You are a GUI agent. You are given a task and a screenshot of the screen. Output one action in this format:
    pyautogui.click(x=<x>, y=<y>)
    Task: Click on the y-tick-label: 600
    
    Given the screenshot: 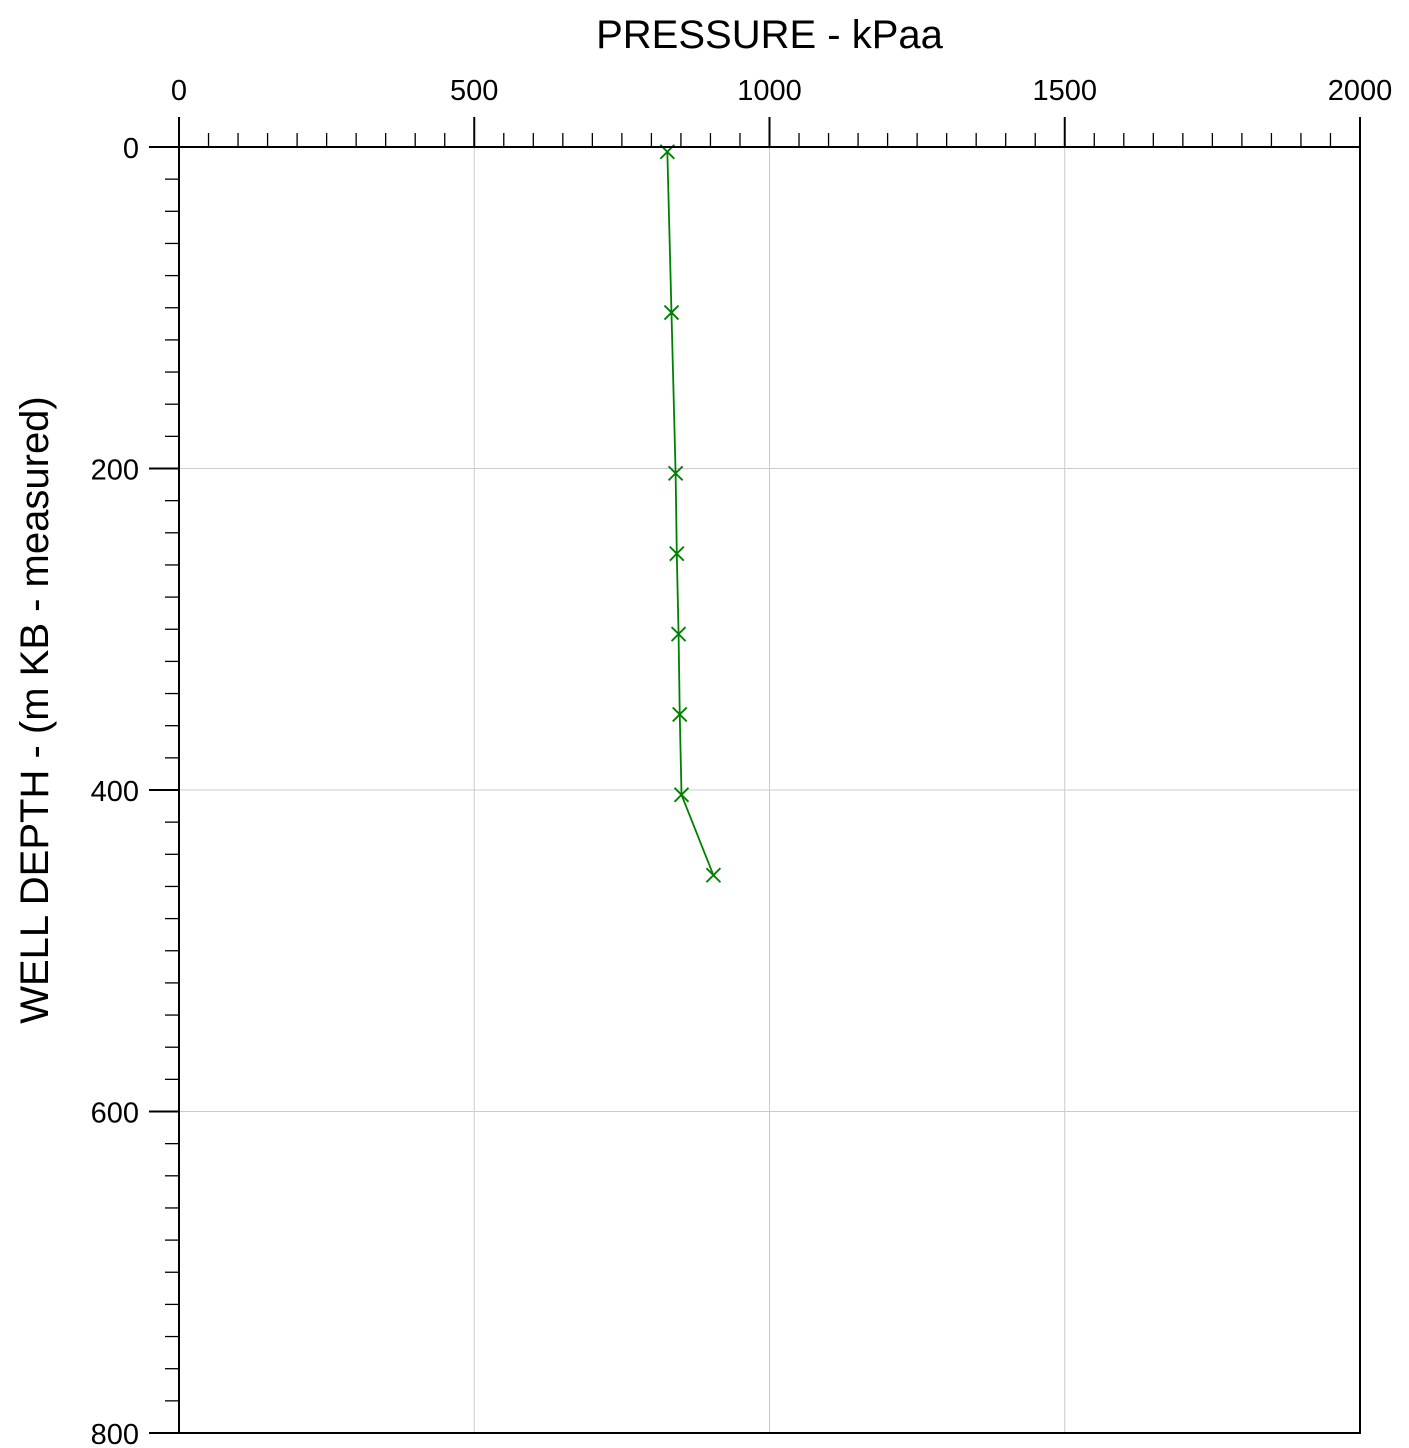 What is the action you would take?
    pyautogui.click(x=115, y=1114)
    